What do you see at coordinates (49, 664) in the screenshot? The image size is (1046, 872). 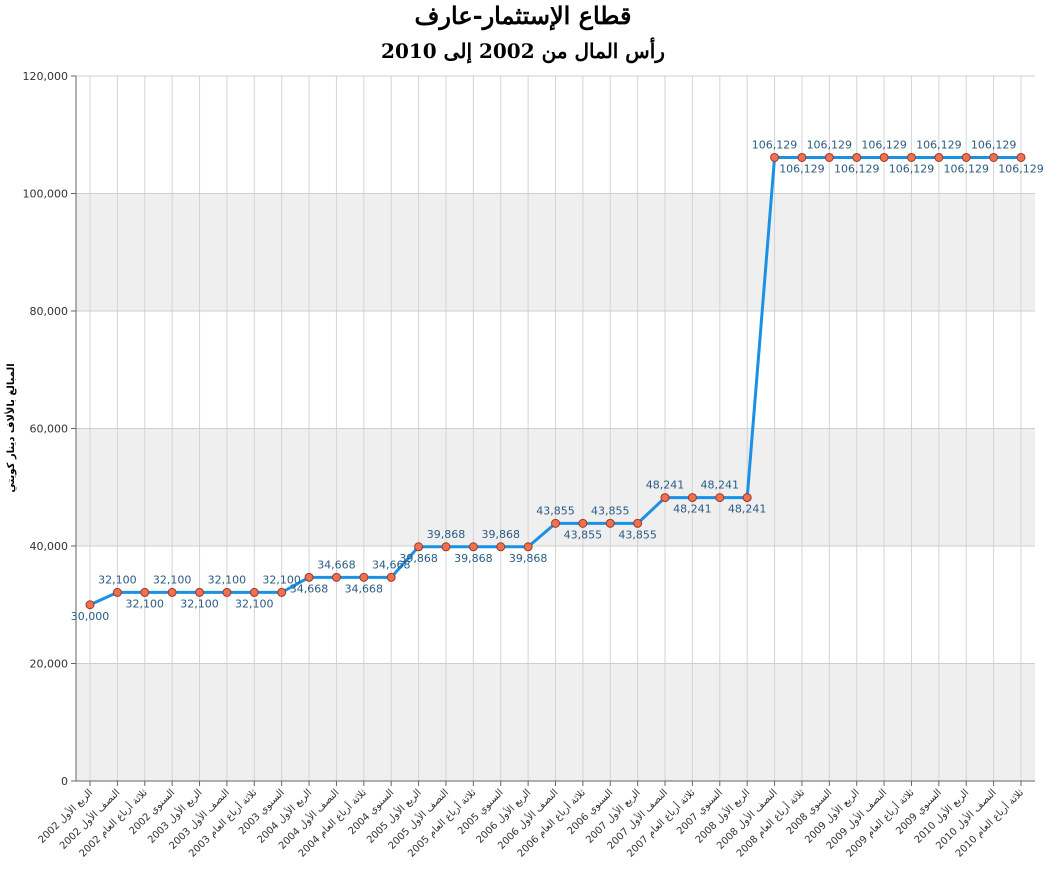 I see `y-tick-label: 20,000` at bounding box center [49, 664].